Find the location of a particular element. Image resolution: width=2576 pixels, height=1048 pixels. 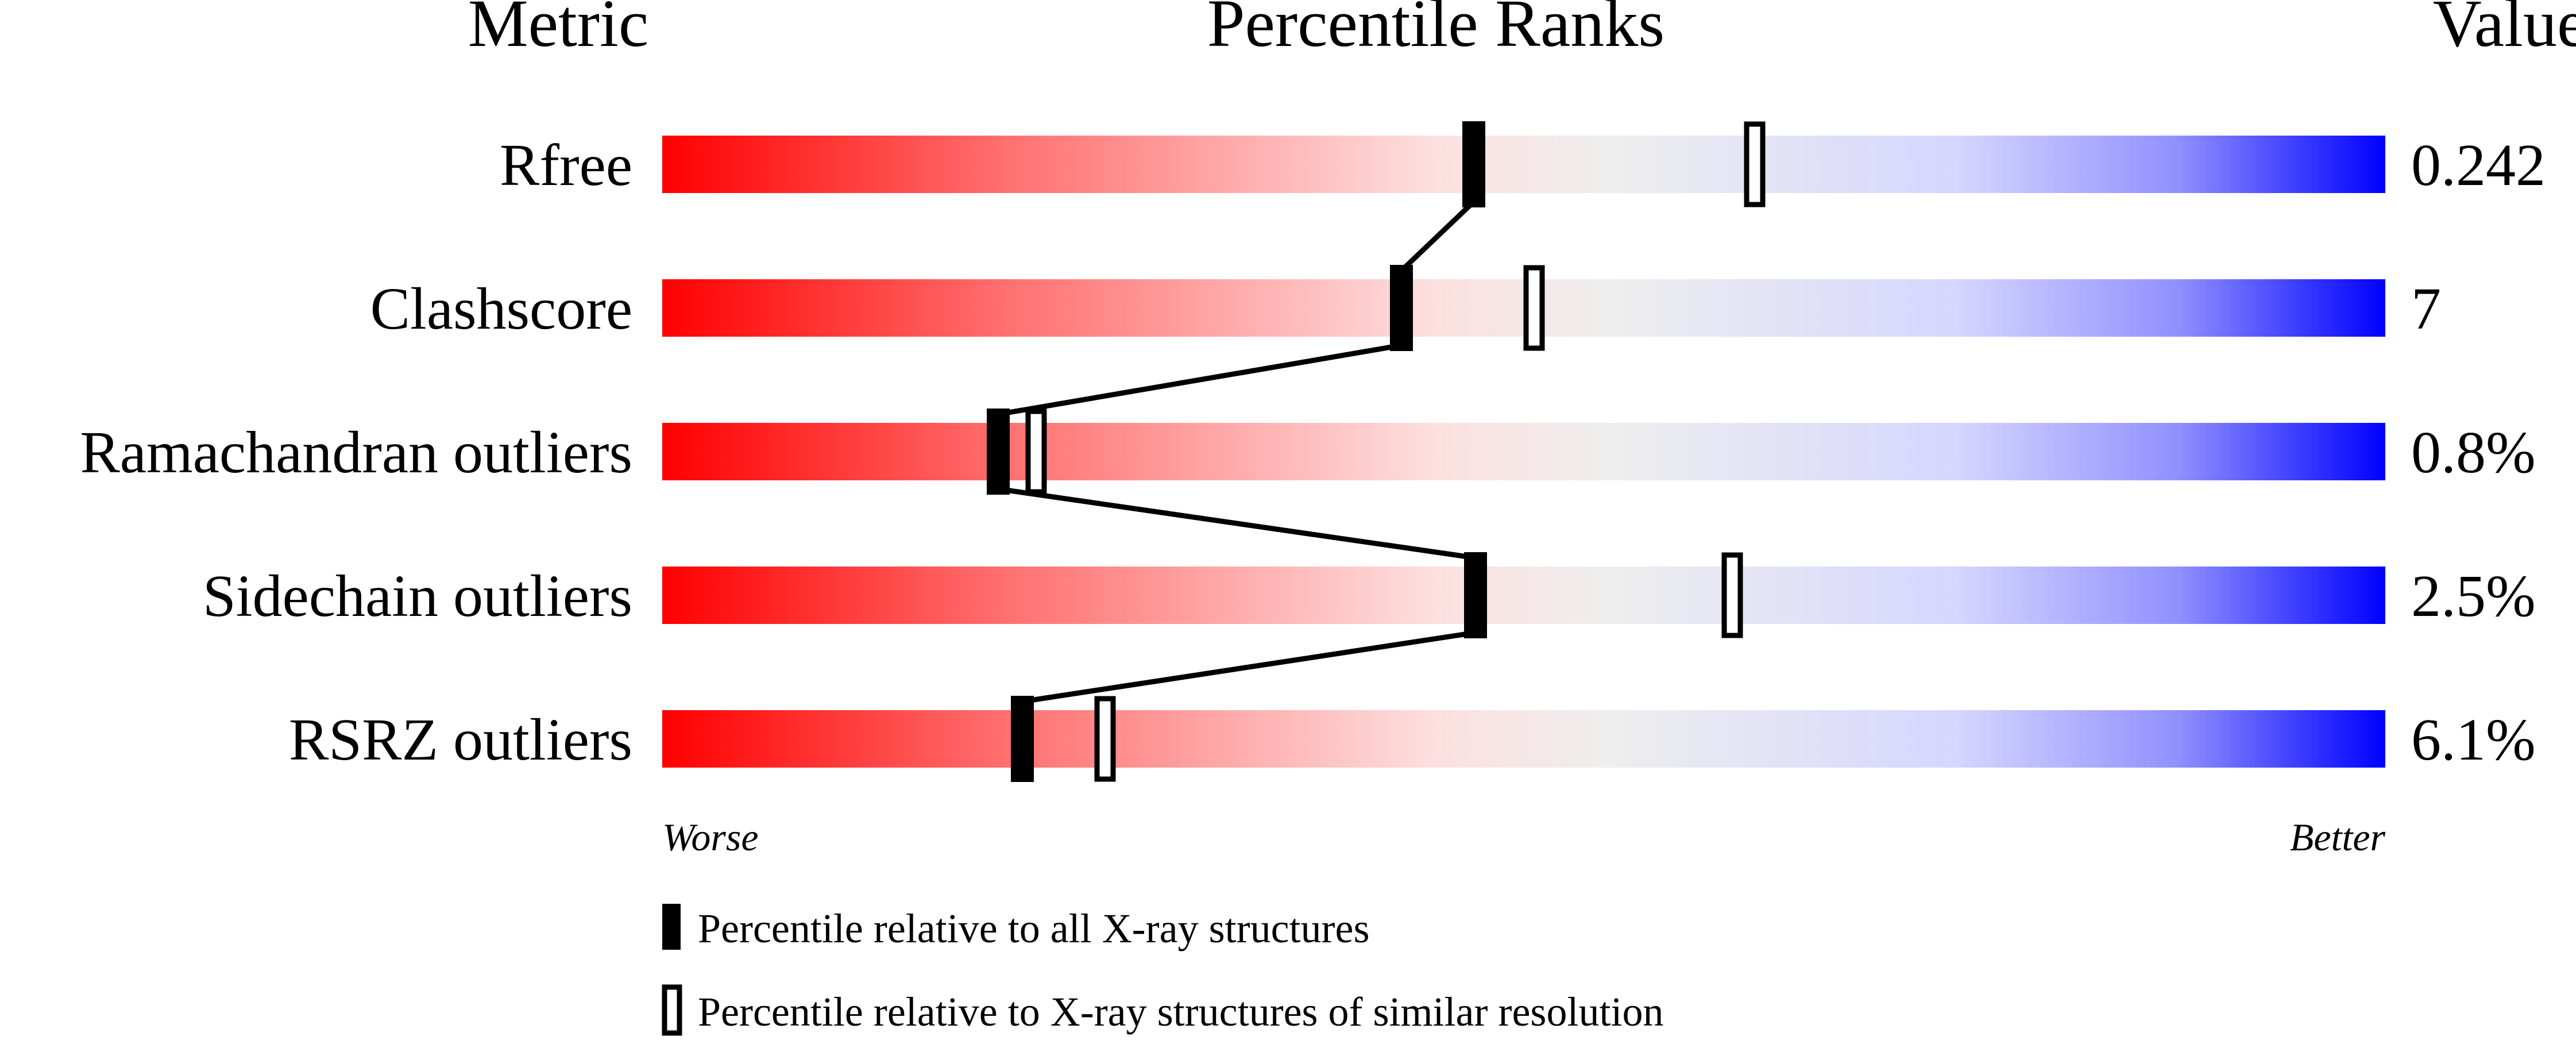

metric-value: 0.8% is located at coordinates (2473, 453).